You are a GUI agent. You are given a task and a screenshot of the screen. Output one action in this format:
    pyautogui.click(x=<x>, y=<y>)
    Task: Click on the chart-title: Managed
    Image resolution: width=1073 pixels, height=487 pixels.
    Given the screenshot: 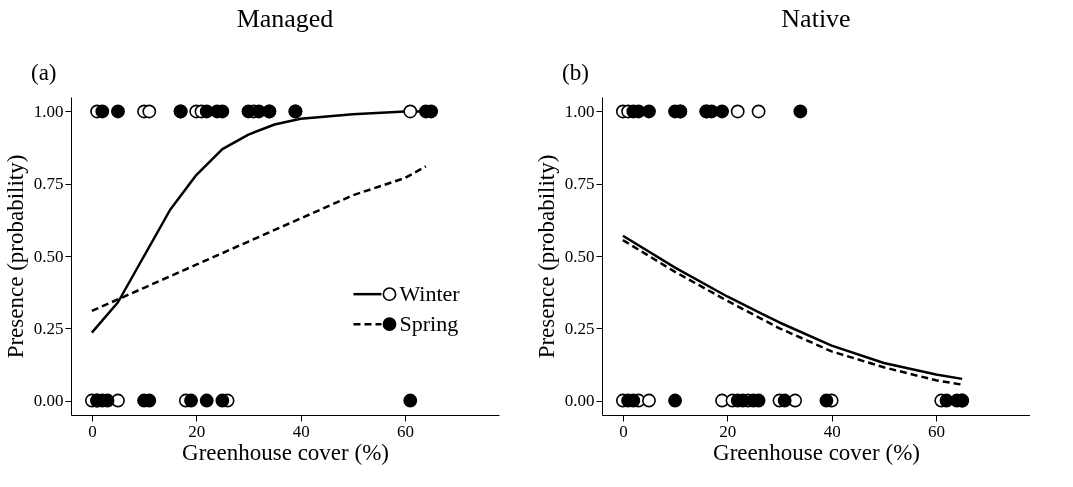 What is the action you would take?
    pyautogui.click(x=285, y=18)
    